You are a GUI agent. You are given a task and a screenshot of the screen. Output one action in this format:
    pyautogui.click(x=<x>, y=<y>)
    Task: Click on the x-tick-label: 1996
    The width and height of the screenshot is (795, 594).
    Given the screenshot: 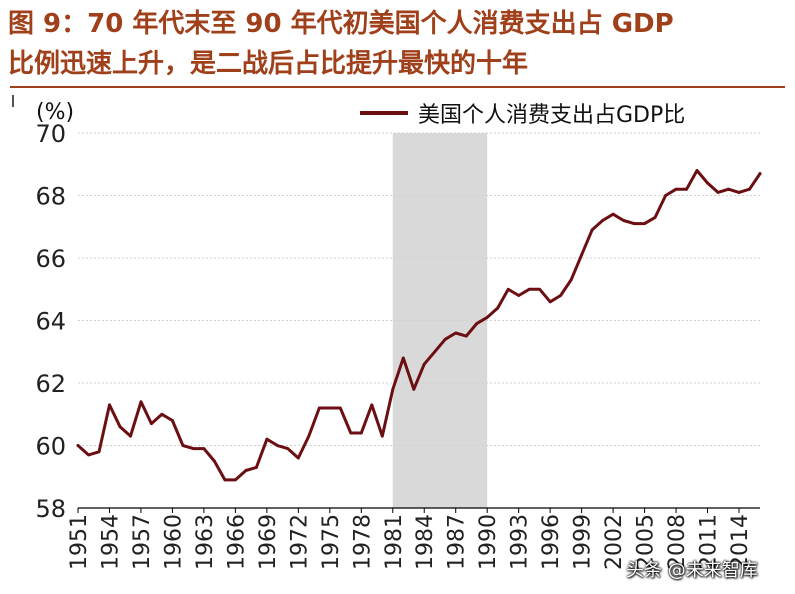 What is the action you would take?
    pyautogui.click(x=551, y=542)
    